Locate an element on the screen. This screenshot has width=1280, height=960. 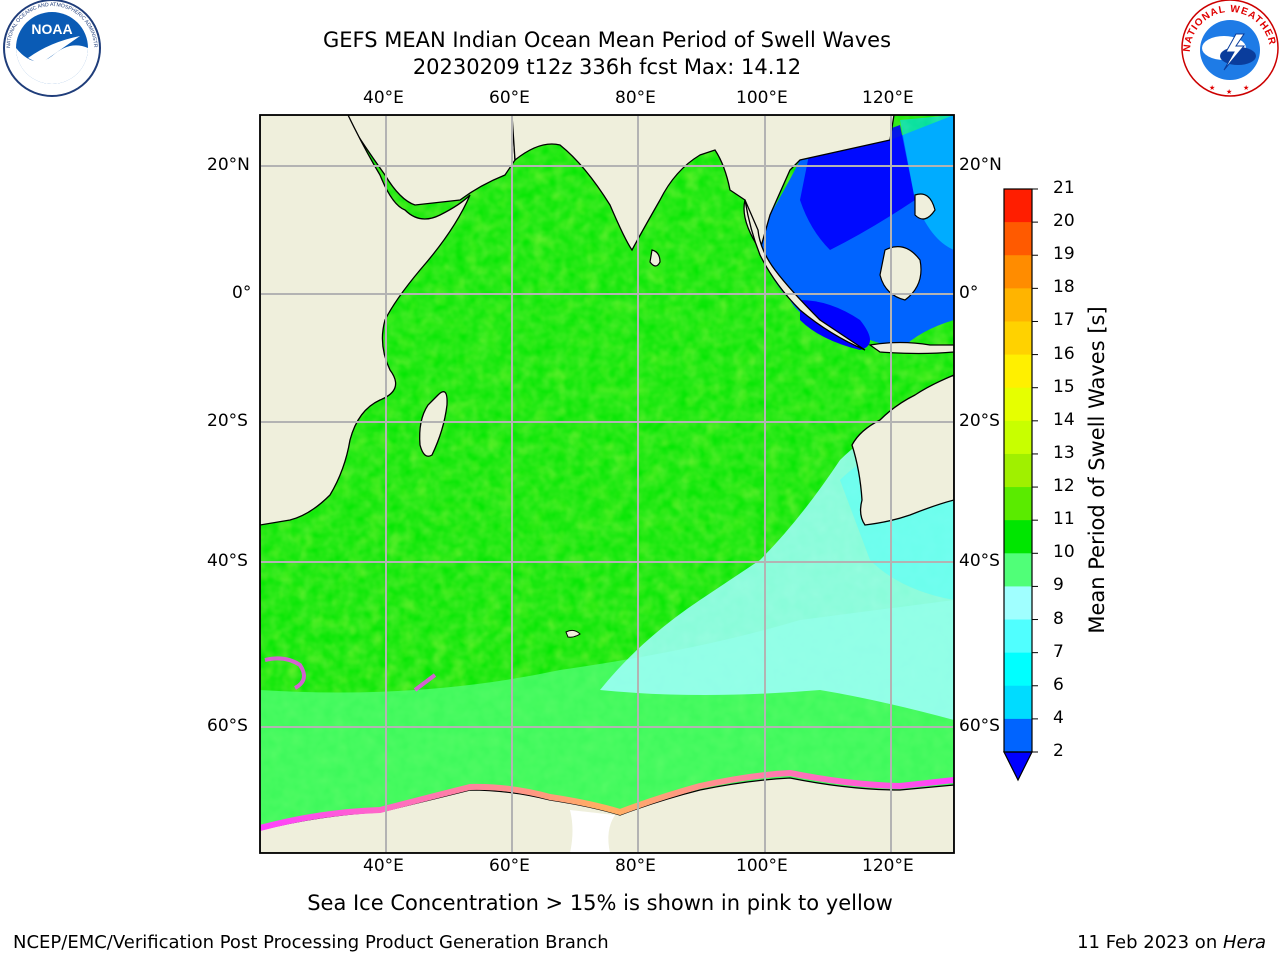
colorbar-tick-label: 4 is located at coordinates (1058, 717).